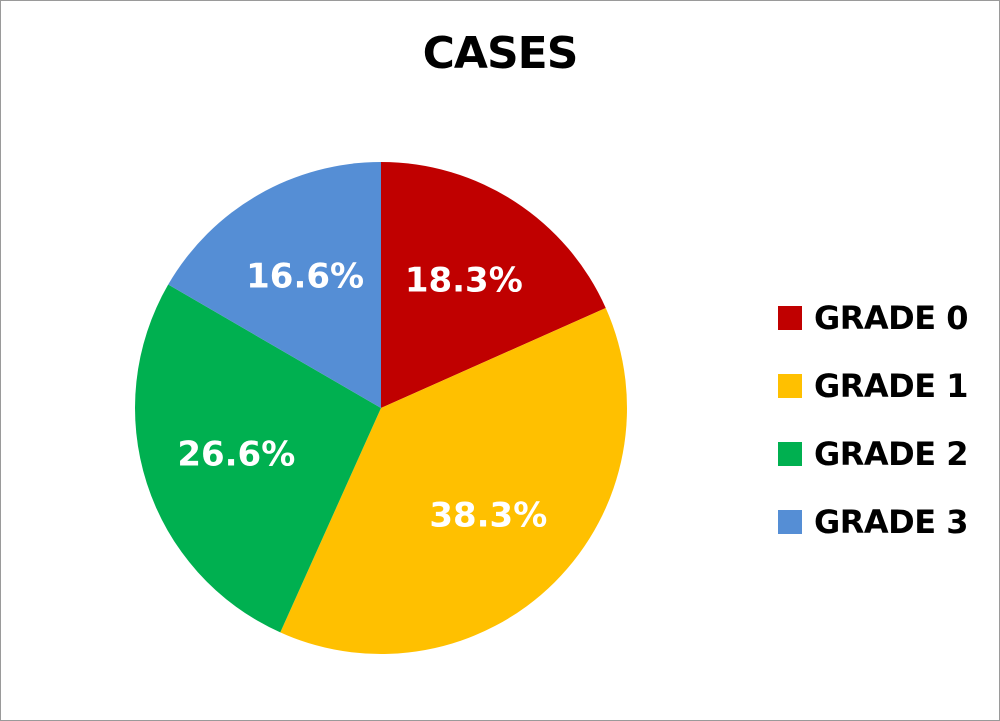 Image resolution: width=1000 pixels, height=721 pixels. I want to click on legend: GRADE 0 GRADE 1 GRADE 2 GRADE 3, so click(873, 420).